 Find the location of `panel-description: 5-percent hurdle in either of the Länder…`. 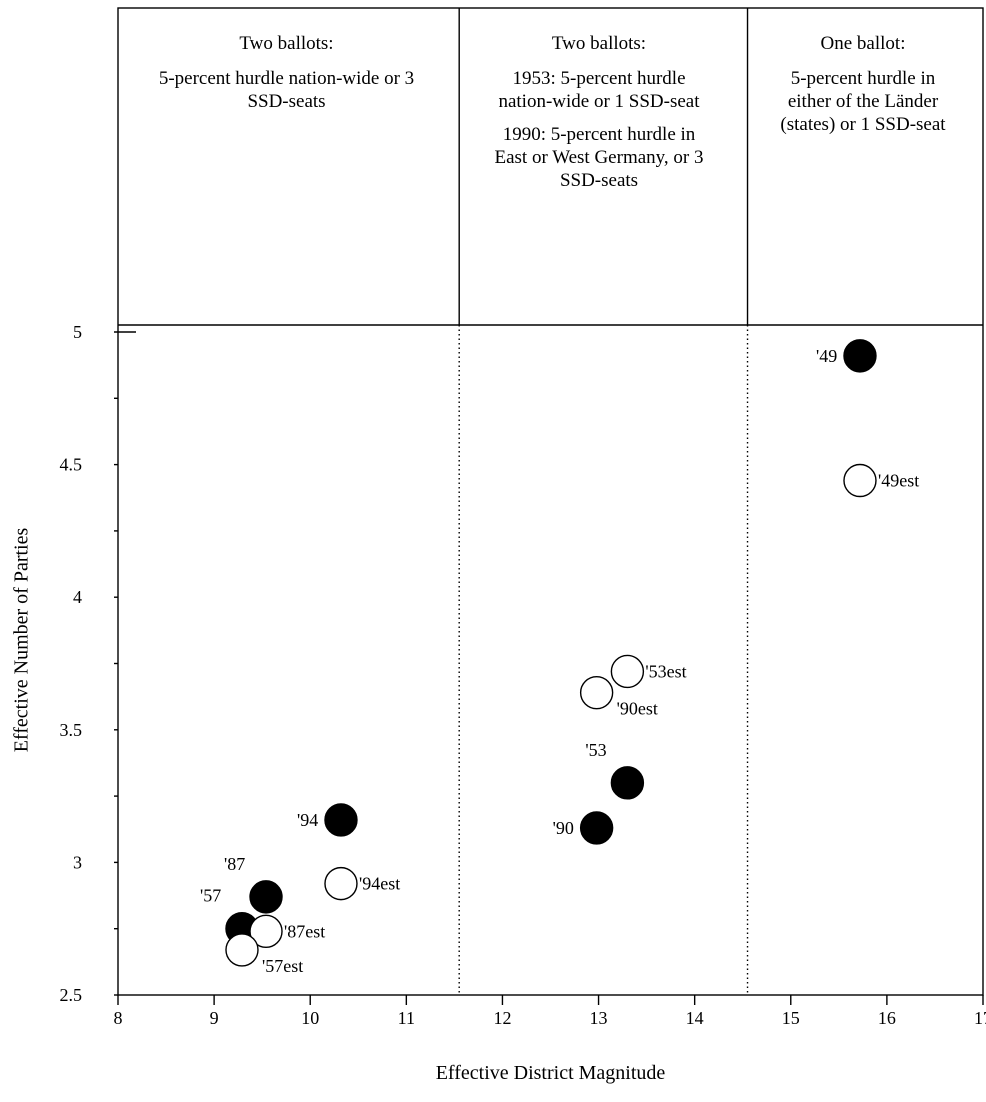

panel-description: 5-percent hurdle in either of the Länder… is located at coordinates (863, 101).